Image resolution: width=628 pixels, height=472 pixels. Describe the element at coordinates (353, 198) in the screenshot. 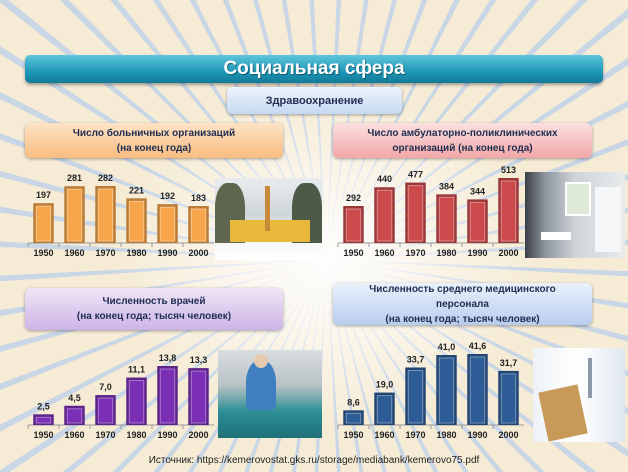

I see `data-label: 292` at that location.